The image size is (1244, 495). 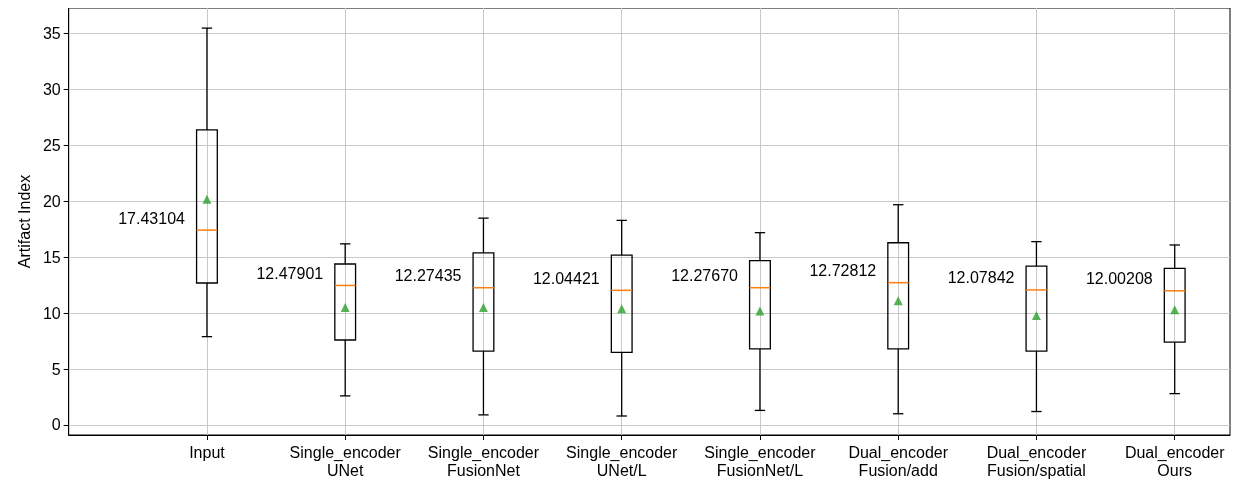 I want to click on y-tick-label: 15, so click(x=51, y=257).